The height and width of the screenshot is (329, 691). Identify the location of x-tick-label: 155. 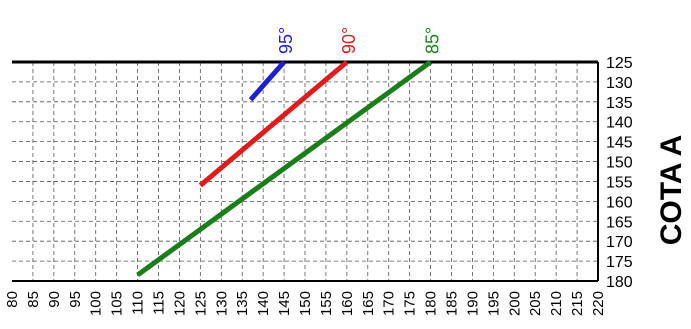
(326, 303).